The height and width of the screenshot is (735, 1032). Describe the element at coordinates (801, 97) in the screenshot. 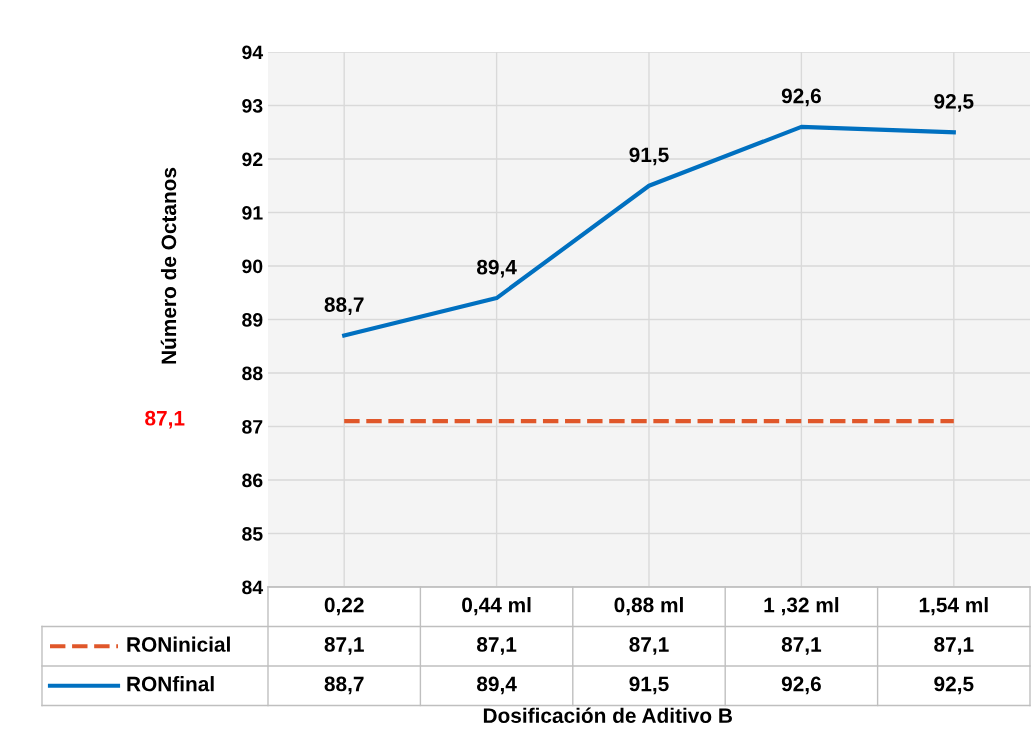

I see `text: 92,6` at that location.